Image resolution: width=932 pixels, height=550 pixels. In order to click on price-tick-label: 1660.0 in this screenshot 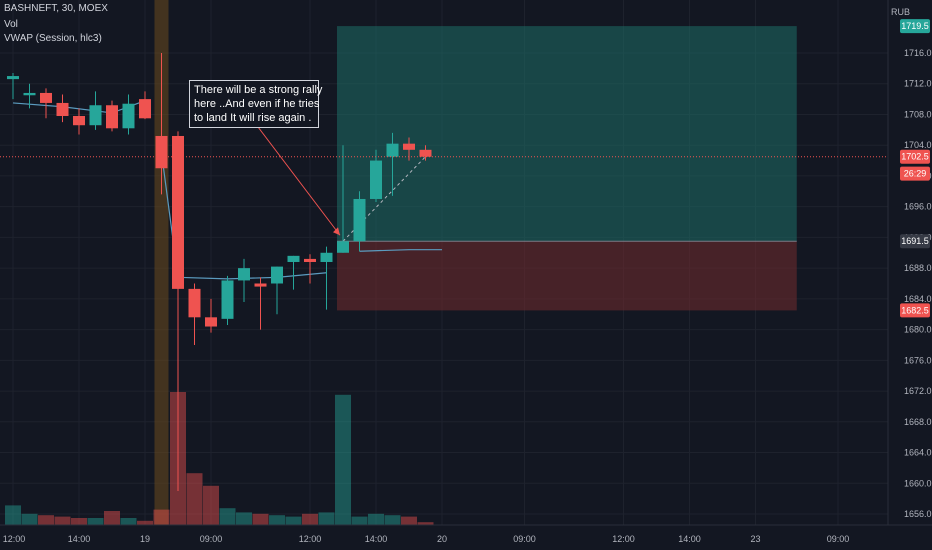, I will do `click(918, 483)`.